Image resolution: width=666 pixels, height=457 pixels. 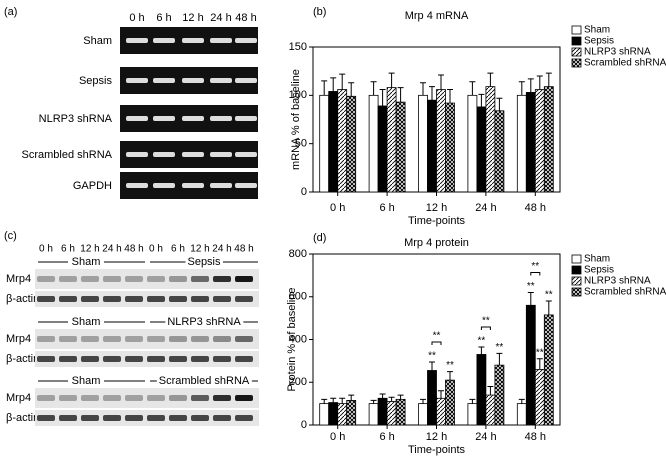 What do you see at coordinates (10, 236) in the screenshot?
I see `panel-label: (c)` at bounding box center [10, 236].